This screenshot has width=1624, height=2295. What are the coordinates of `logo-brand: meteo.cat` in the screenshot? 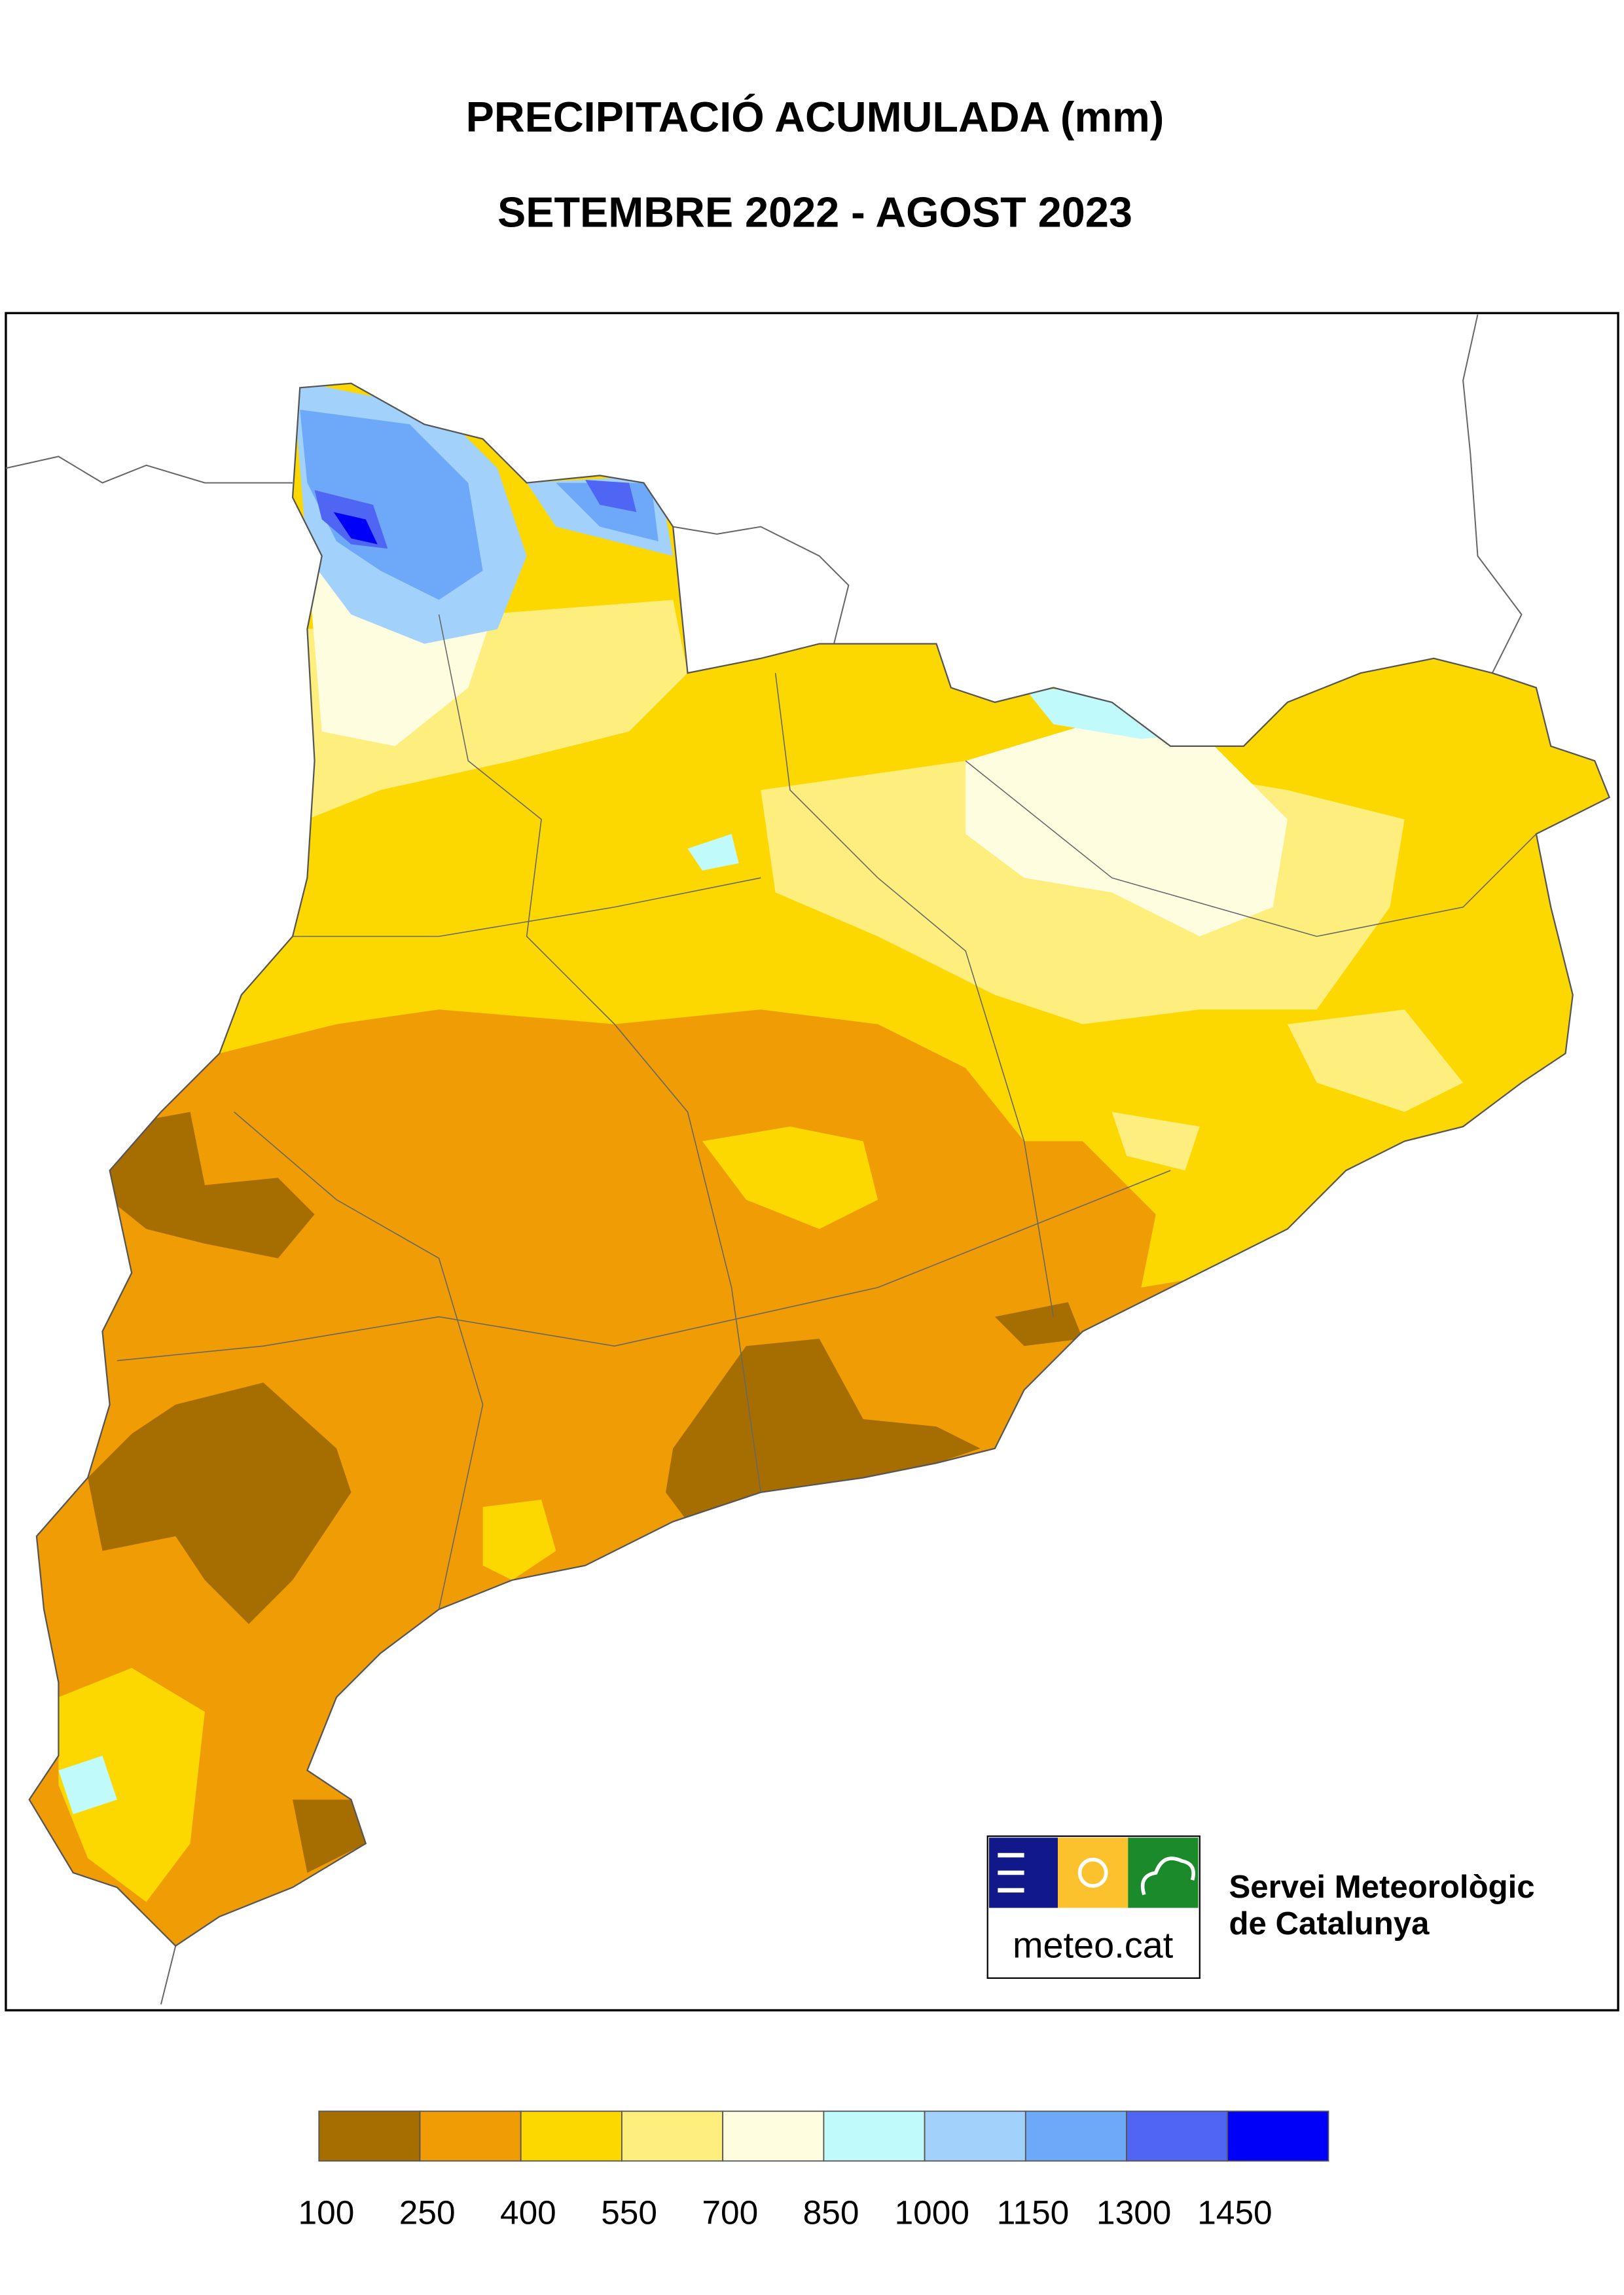 It's located at (1093, 1946).